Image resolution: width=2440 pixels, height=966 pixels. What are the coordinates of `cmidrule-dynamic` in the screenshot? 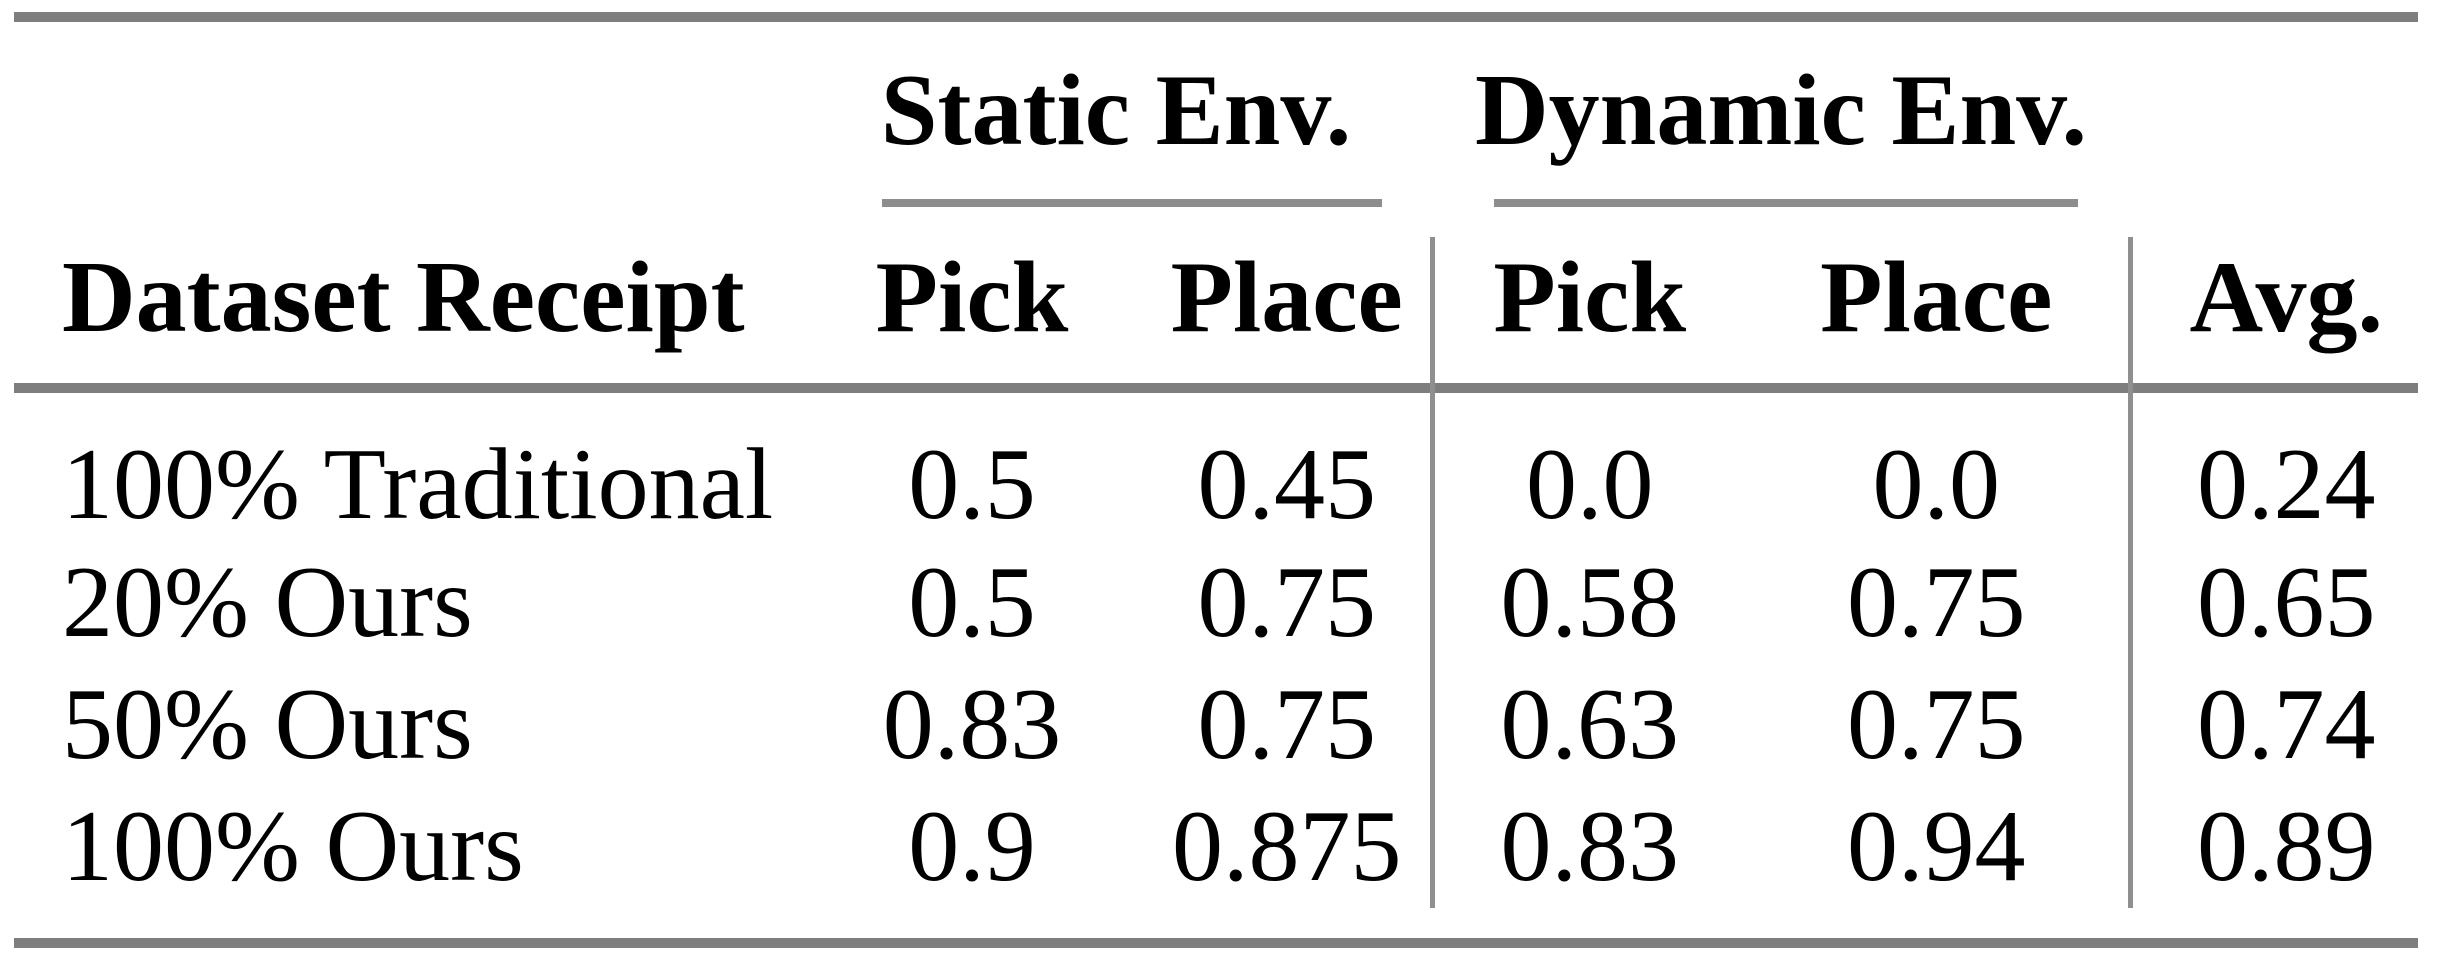 It's located at (1786, 203).